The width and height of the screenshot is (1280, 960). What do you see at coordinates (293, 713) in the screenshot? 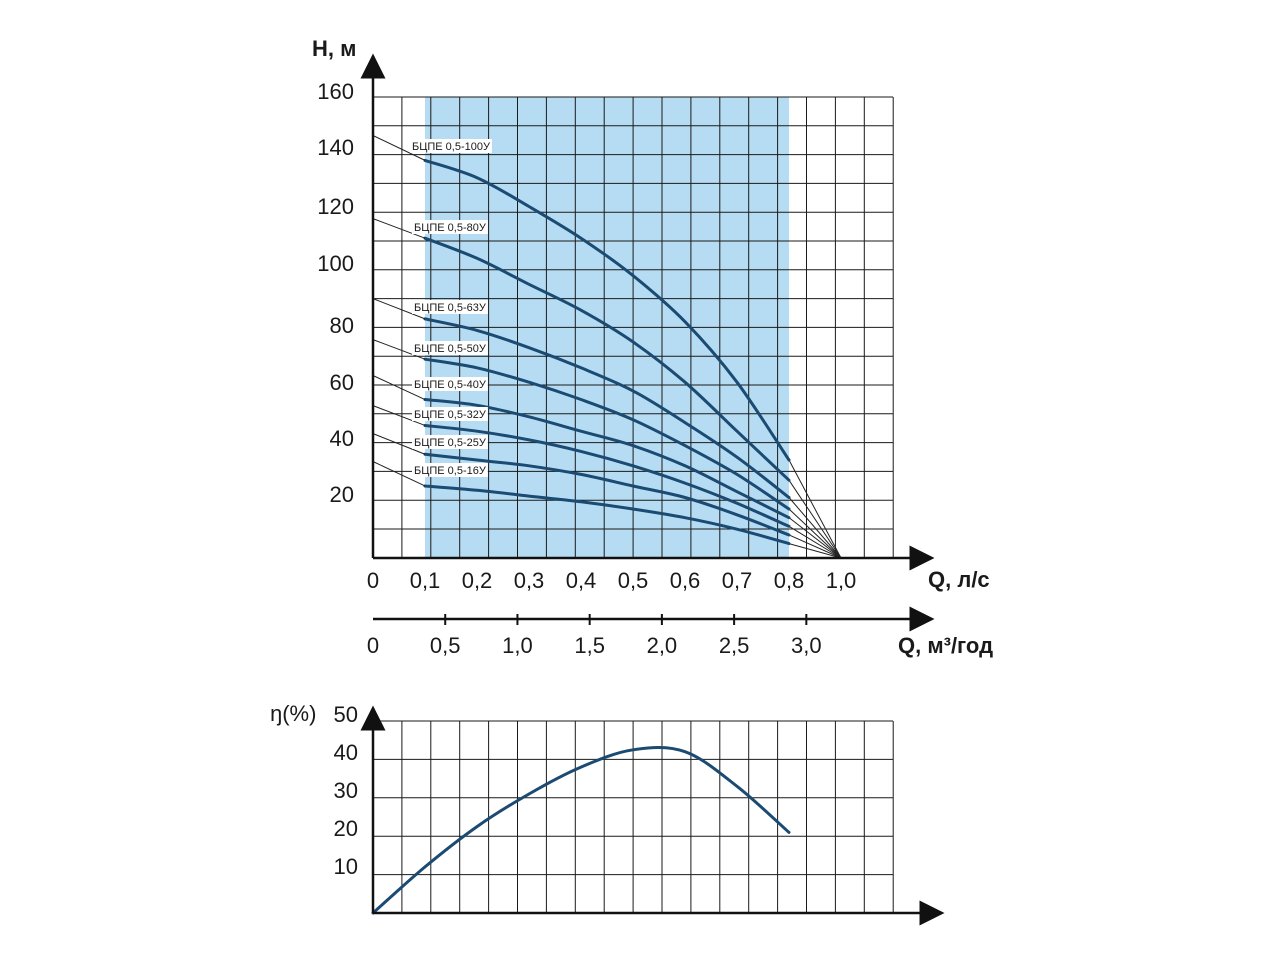
I see `efficiency-y-axis-title: ŋ(%)` at bounding box center [293, 713].